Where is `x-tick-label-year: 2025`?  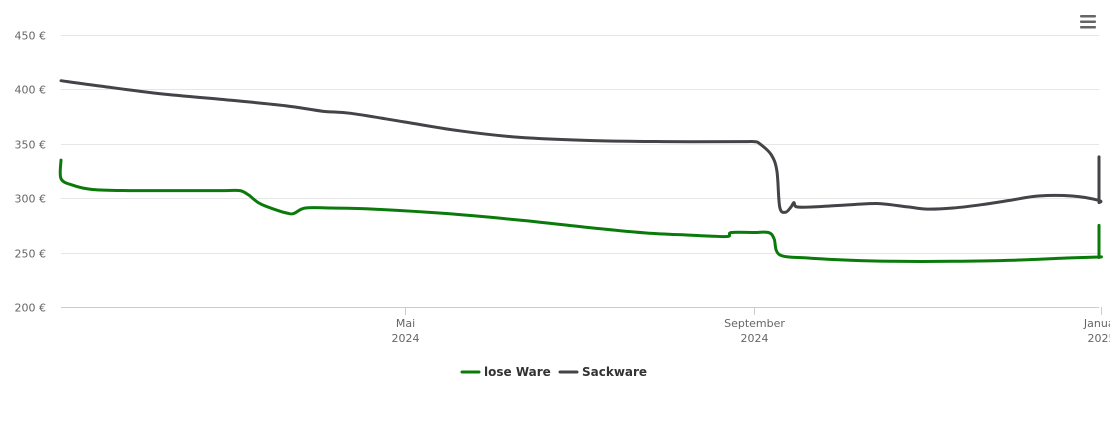
x-tick-label-year: 2025 is located at coordinates (1099, 338).